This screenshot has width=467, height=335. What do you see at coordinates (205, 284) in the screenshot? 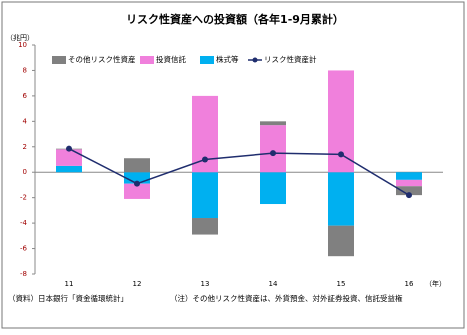
I see `x-tick-label: 13` at bounding box center [205, 284].